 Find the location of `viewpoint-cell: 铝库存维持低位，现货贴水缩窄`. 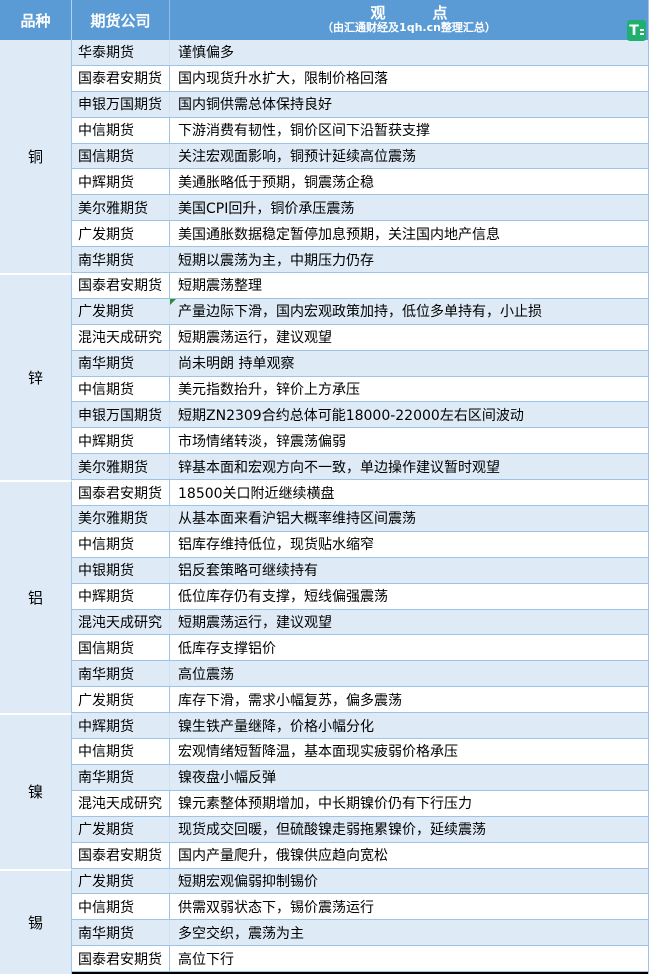

viewpoint-cell: 铝库存维持低位，现货贴水缩窄 is located at coordinates (276, 545).